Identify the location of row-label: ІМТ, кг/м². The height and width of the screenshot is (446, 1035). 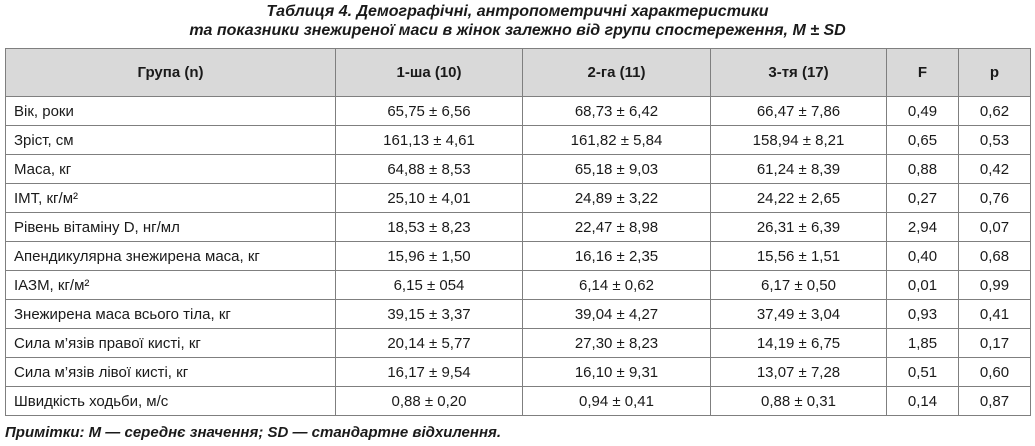
(170, 198).